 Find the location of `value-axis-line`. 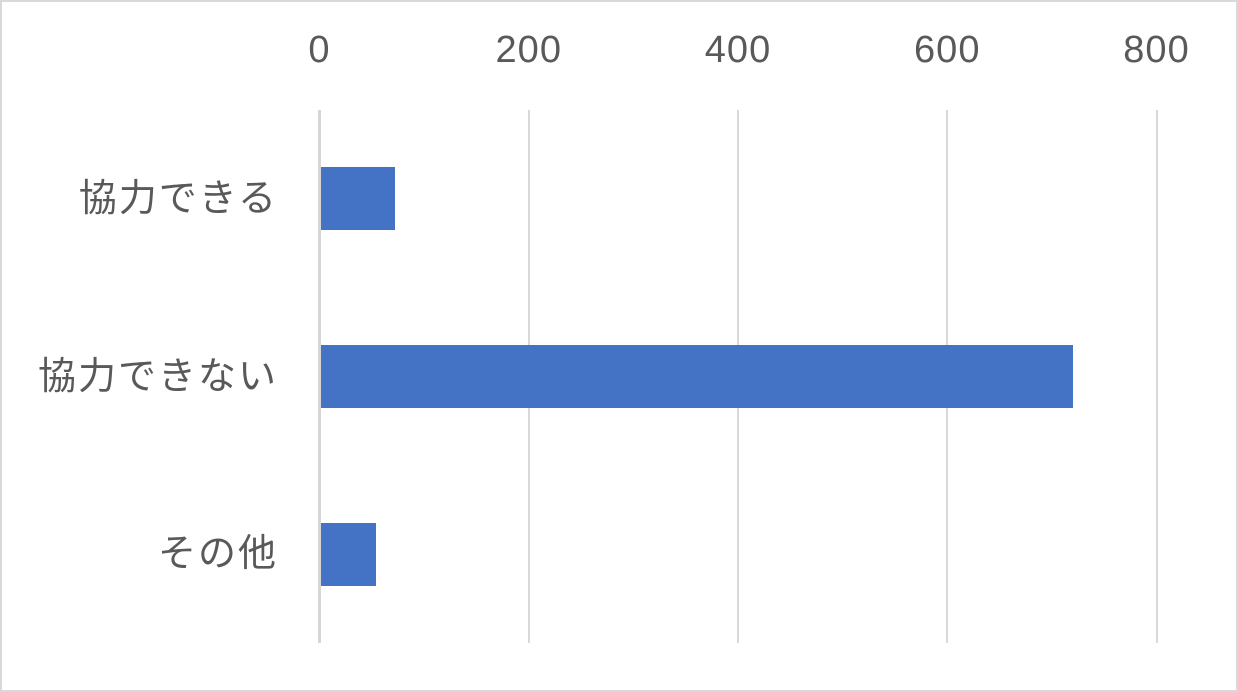

value-axis-line is located at coordinates (319, 376).